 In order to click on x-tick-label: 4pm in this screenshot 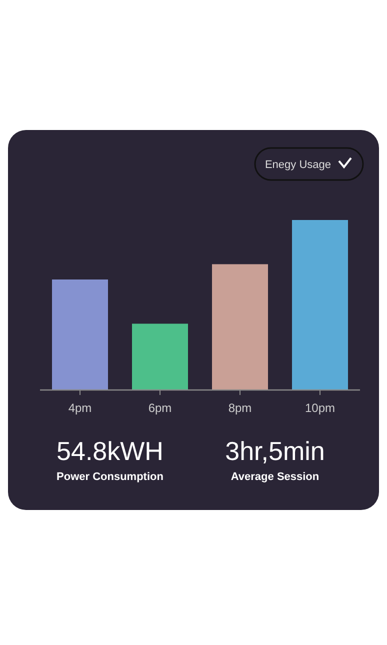, I will do `click(80, 408)`.